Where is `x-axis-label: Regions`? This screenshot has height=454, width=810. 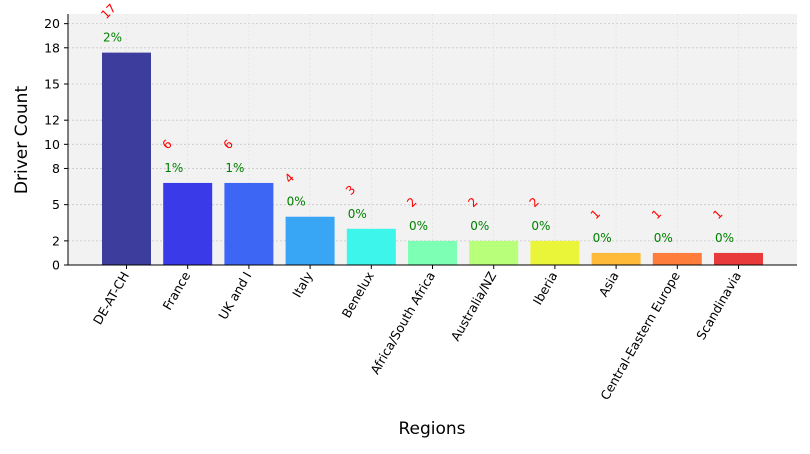 x-axis-label: Regions is located at coordinates (431, 429).